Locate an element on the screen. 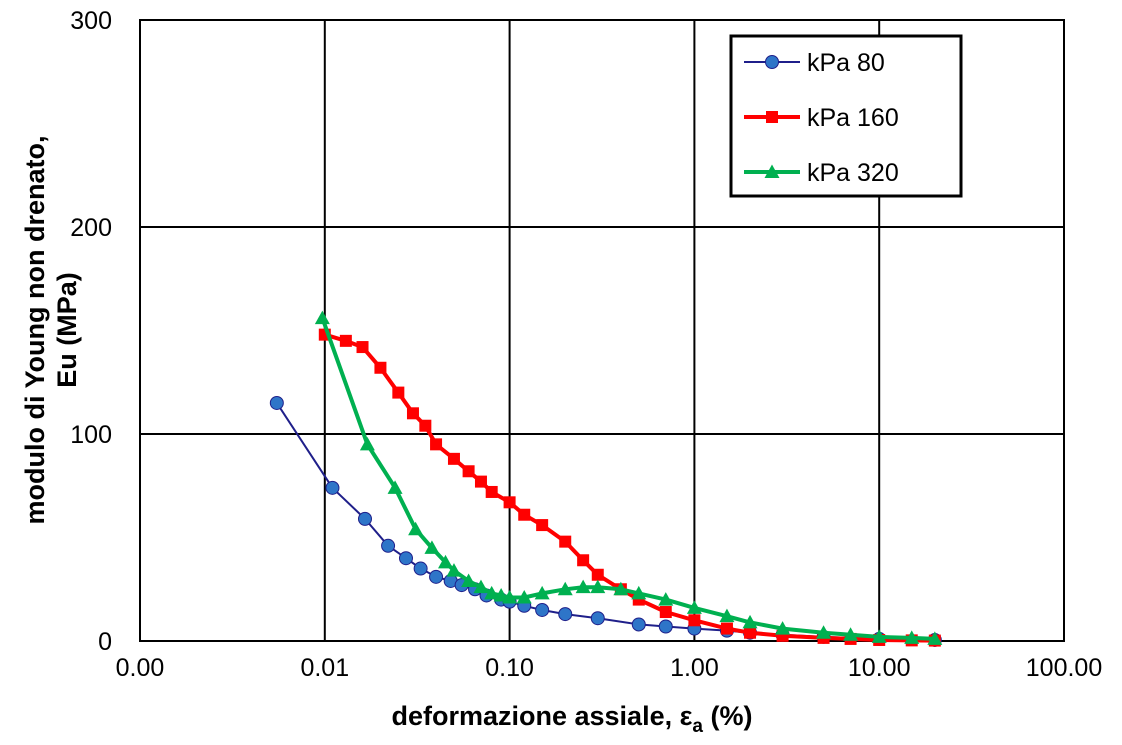 The height and width of the screenshot is (745, 1122). legend-entry: kPa 80 is located at coordinates (814, 63).